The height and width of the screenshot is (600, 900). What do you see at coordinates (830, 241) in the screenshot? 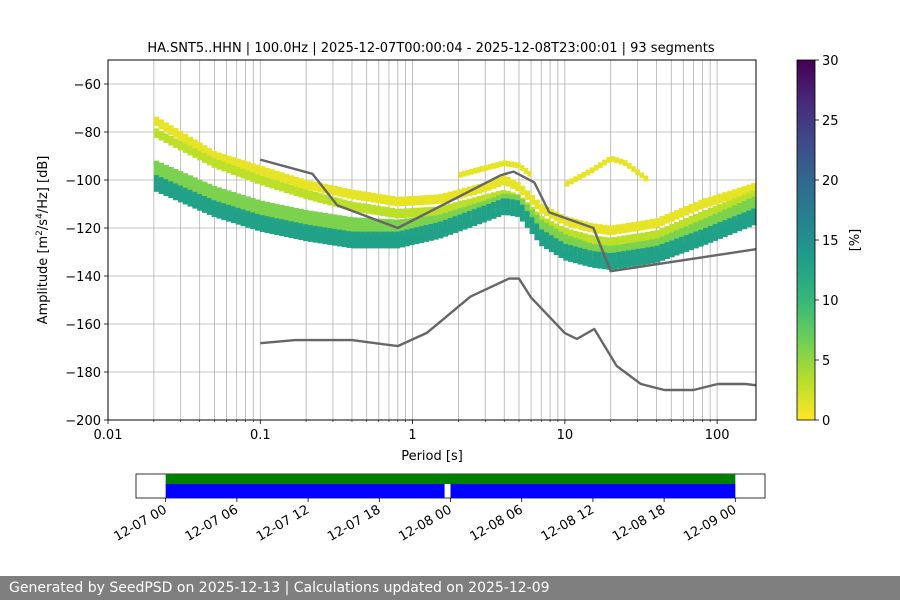
I see `colorbar-tick-label: 15` at bounding box center [830, 241].